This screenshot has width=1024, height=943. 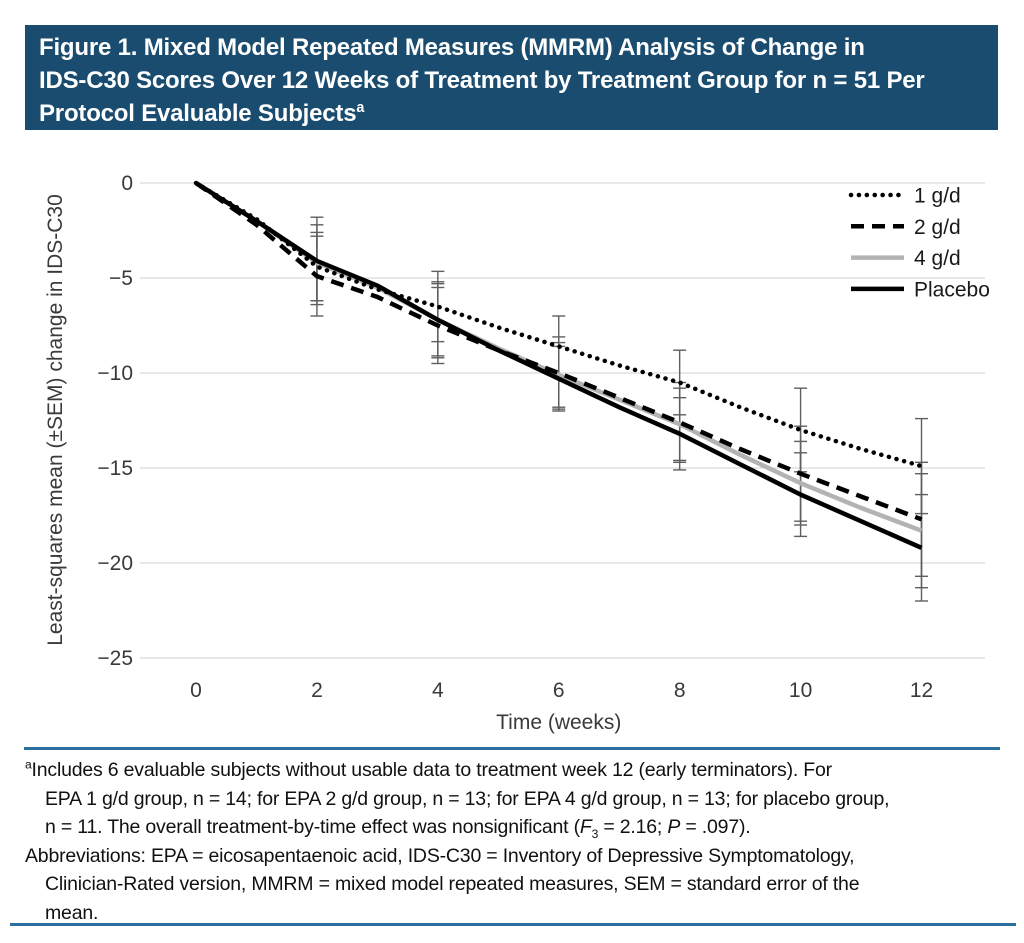 I want to click on y-axis-tick-labels: 0 −5 −10 −15 −20 −25, so click(x=115, y=421).